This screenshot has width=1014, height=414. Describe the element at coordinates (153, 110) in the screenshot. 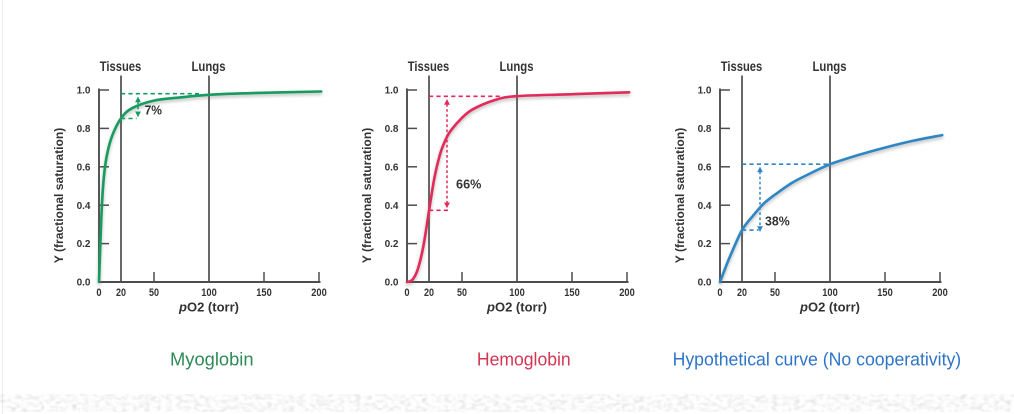

I see `svg-text: 7%` at that location.